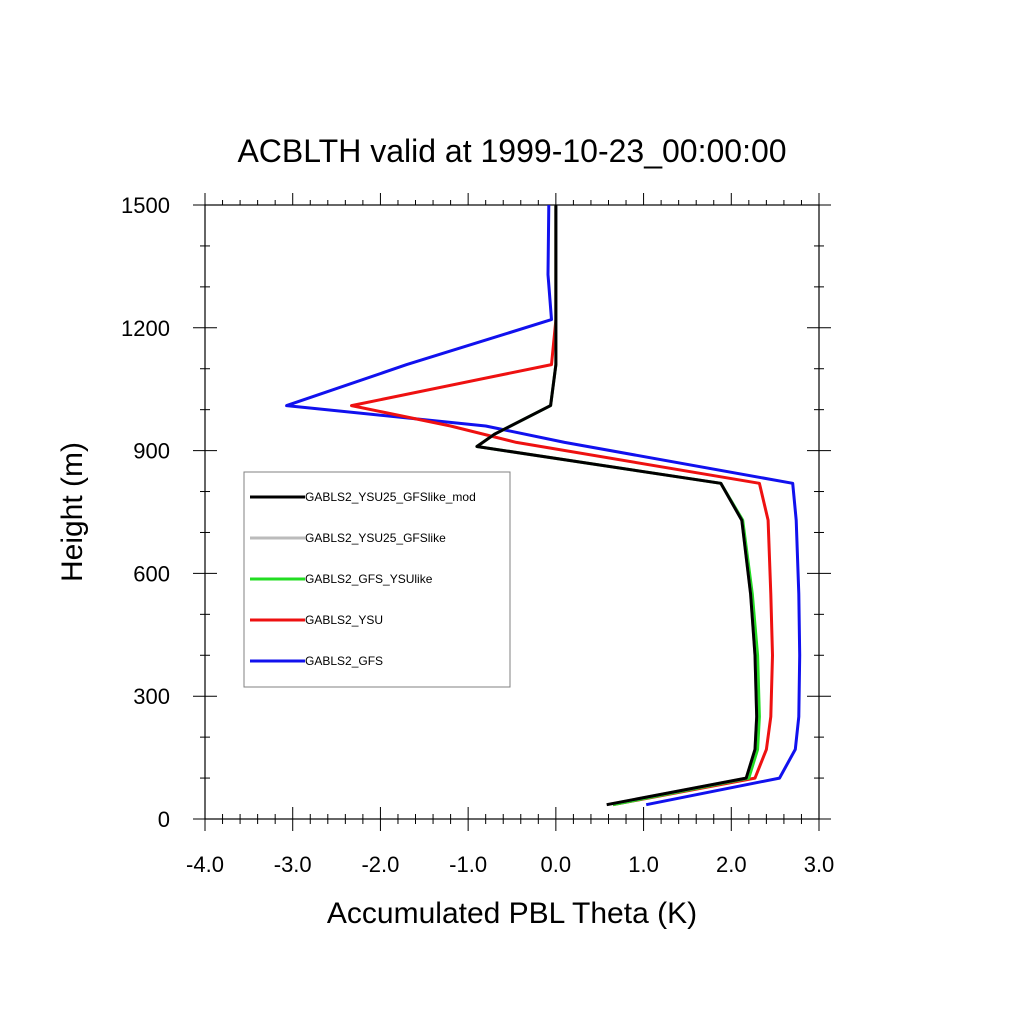 The image size is (1024, 1024). I want to click on x-tick-labels: -4.0 -3.0 -2.0 -1.0 0.0 1.0 2.0 3.0, so click(510, 864).